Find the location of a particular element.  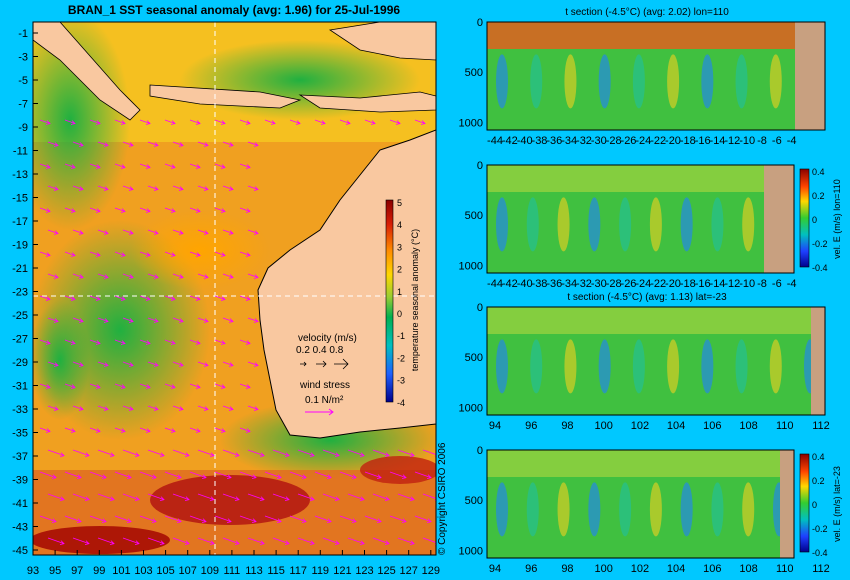

panel-x-tick: -38 is located at coordinates (540, 284).